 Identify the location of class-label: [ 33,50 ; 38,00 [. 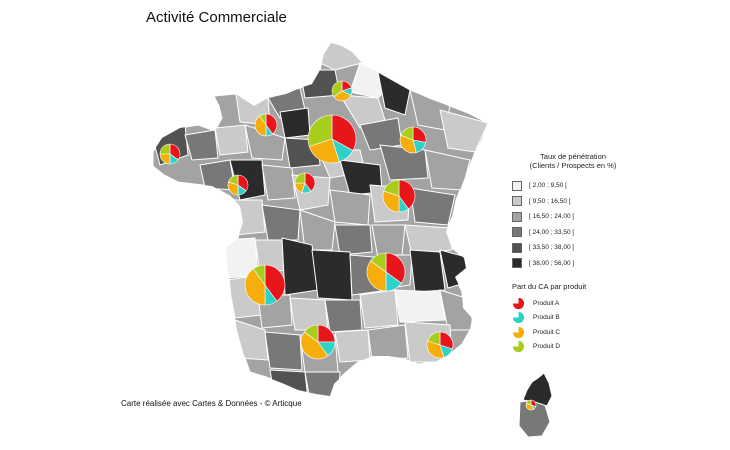
(552, 248).